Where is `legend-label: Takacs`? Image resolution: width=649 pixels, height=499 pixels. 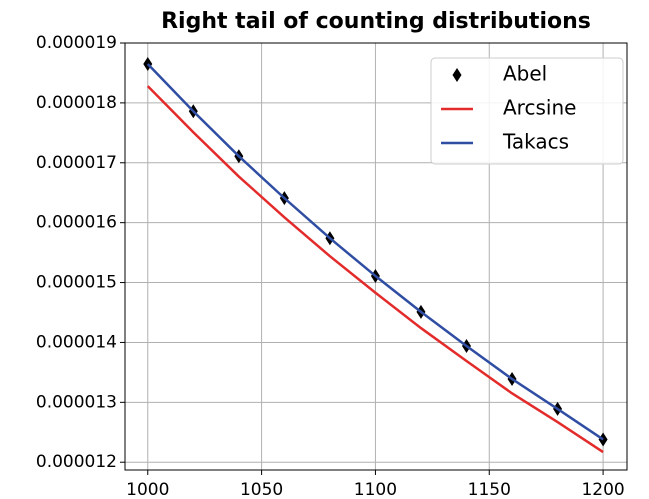 legend-label: Takacs is located at coordinates (535, 142).